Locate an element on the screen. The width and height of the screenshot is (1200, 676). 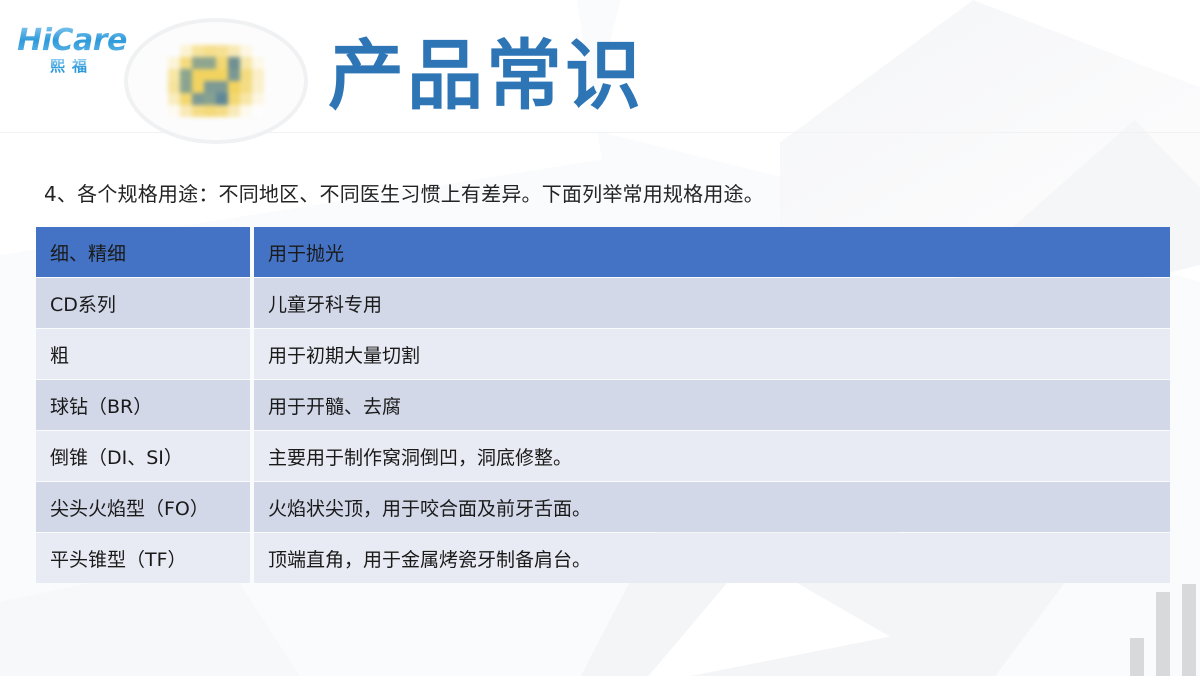
table-header: 细、精细 用于抛光 is located at coordinates (603, 252).